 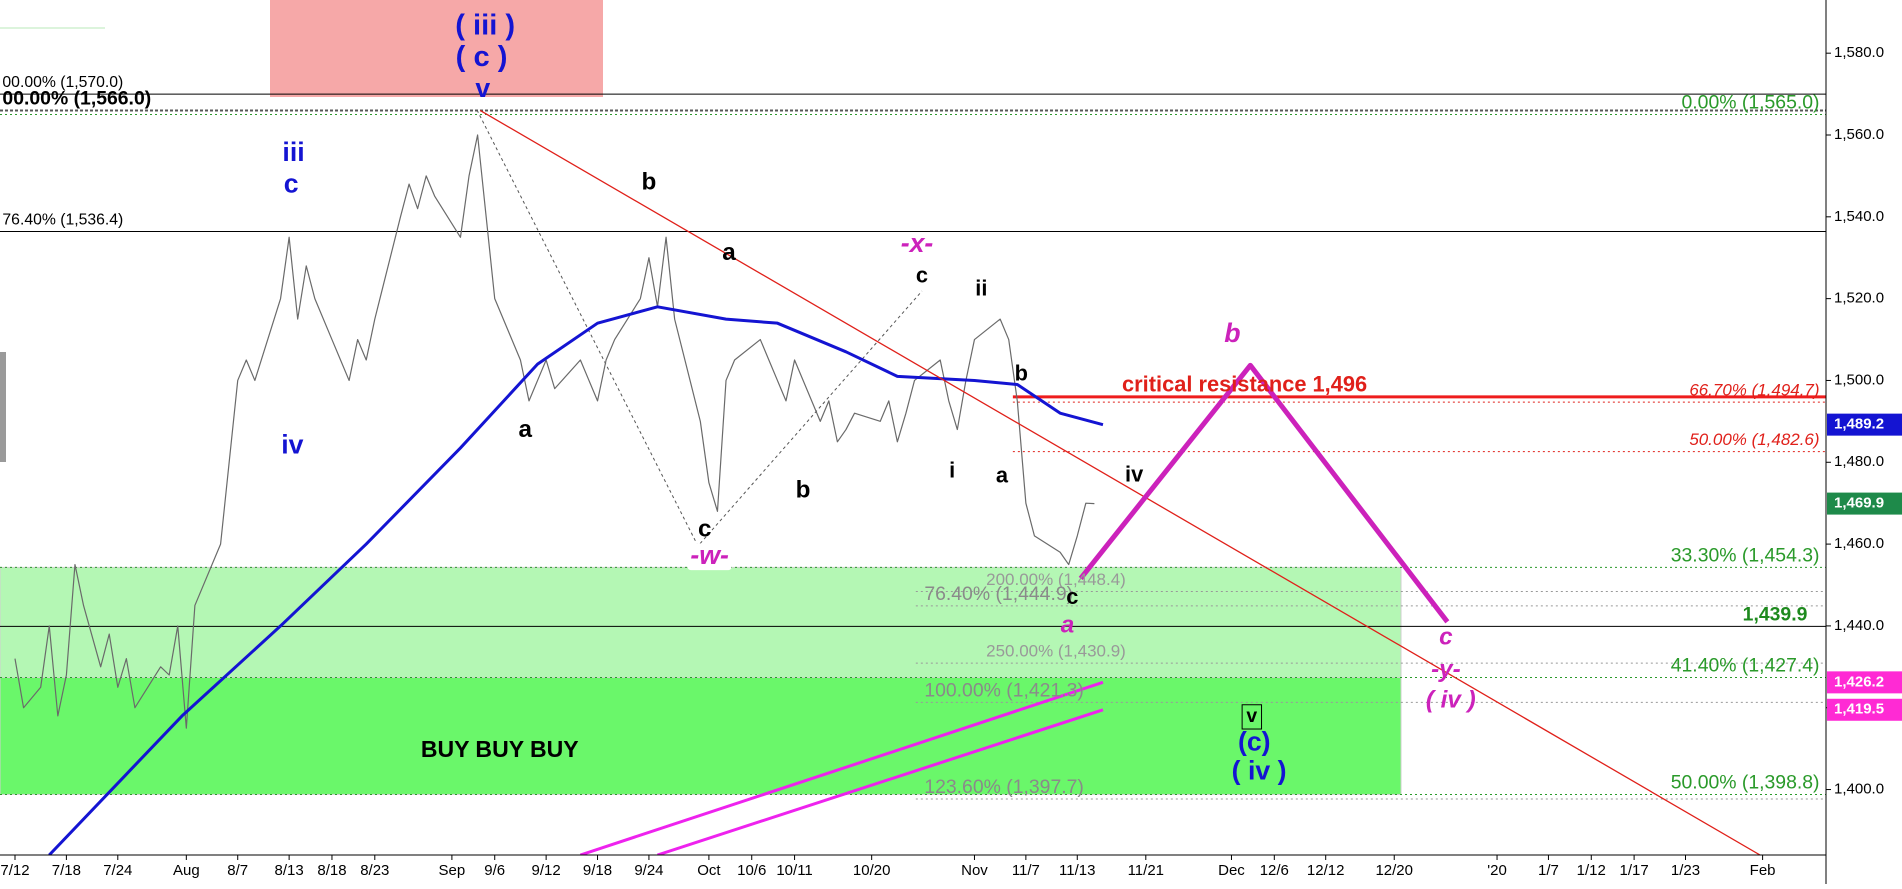 I want to click on label-box, so click(x=1252, y=717).